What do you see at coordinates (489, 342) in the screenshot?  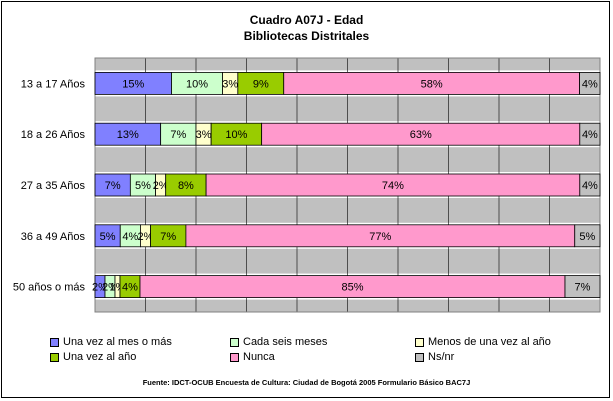 I see `legend-label: Menos de una vez al año` at bounding box center [489, 342].